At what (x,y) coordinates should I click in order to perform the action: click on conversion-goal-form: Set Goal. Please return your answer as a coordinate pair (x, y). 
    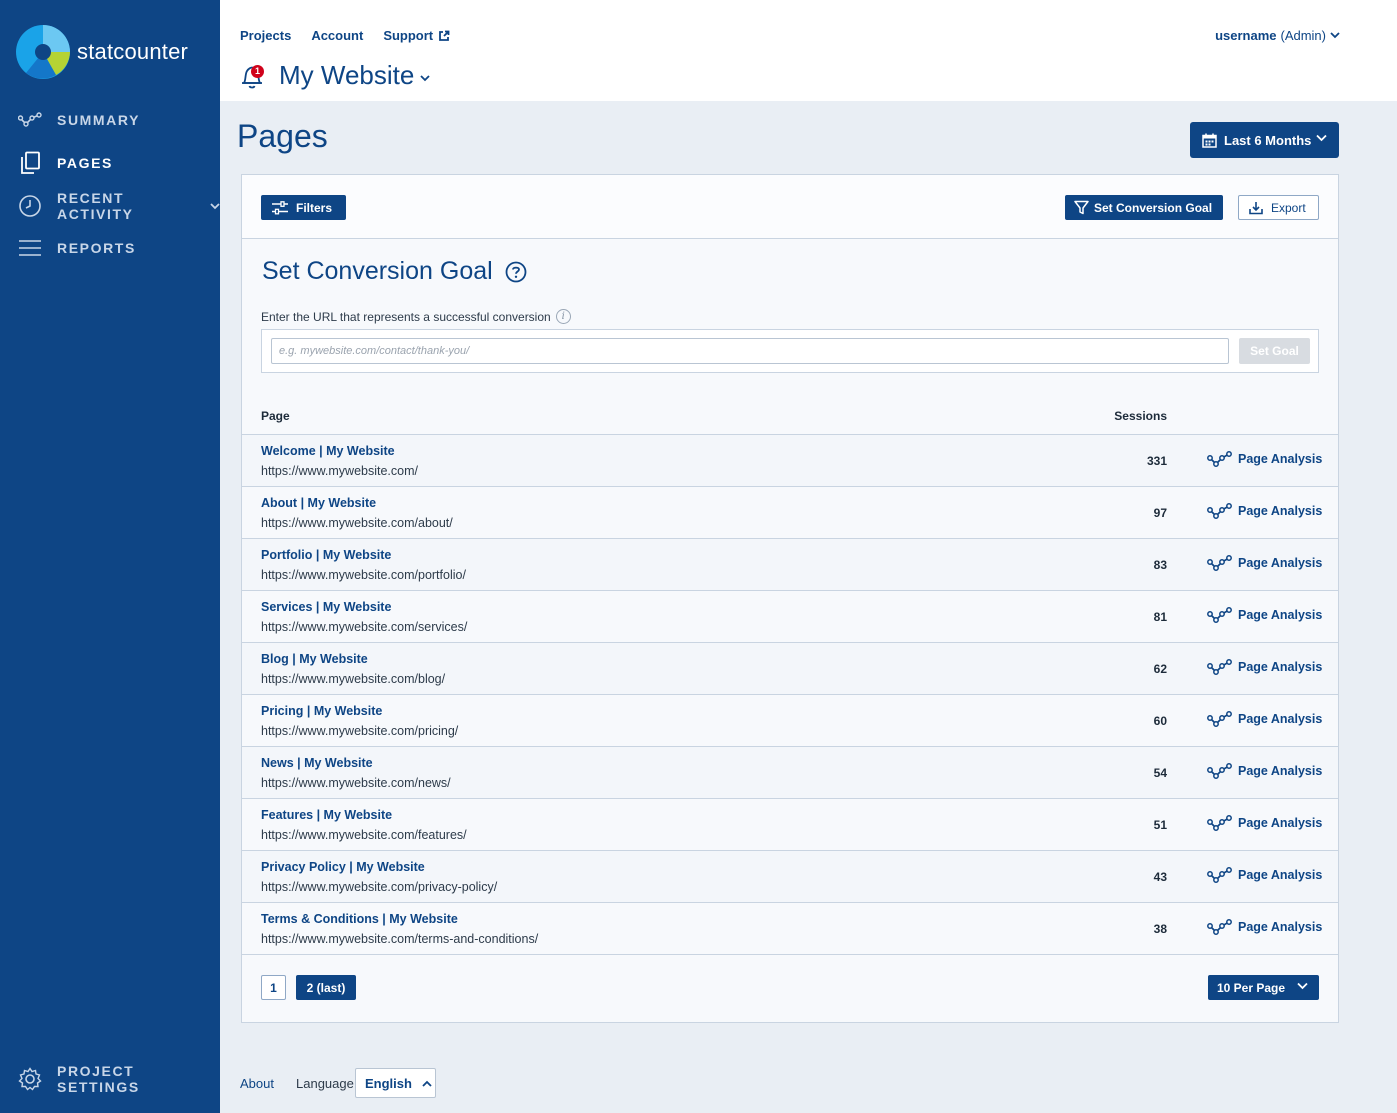
    Looking at the image, I should click on (790, 351).